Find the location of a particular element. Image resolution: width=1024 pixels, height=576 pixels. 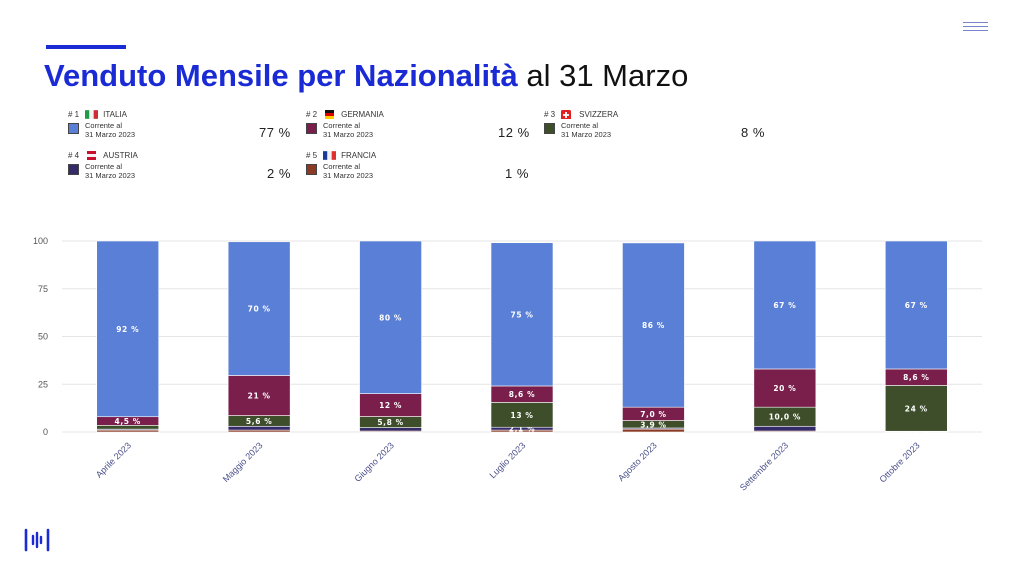

bar-data-label: 80 % is located at coordinates (390, 317).